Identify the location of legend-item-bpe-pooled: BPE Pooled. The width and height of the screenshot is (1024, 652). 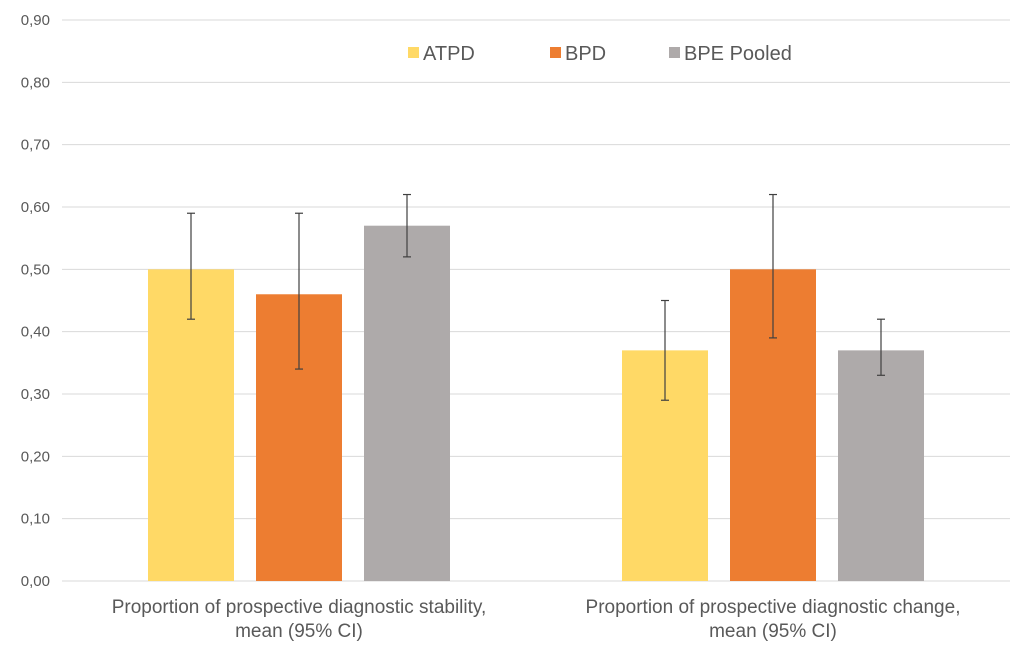
(730, 54).